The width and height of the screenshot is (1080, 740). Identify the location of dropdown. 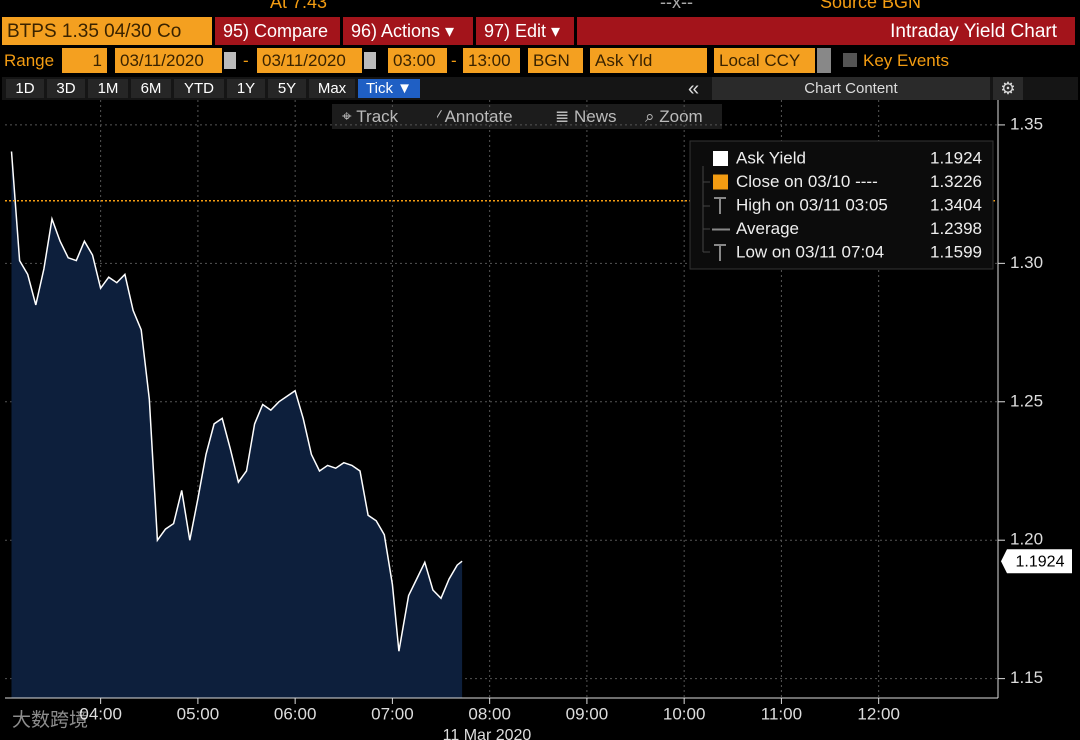
(824, 60).